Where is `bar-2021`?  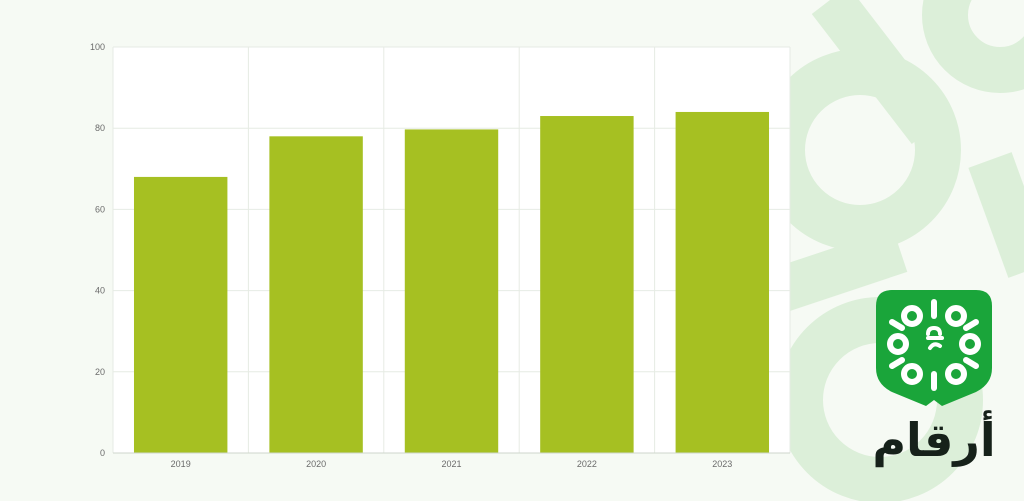
bar-2021 is located at coordinates (451, 291).